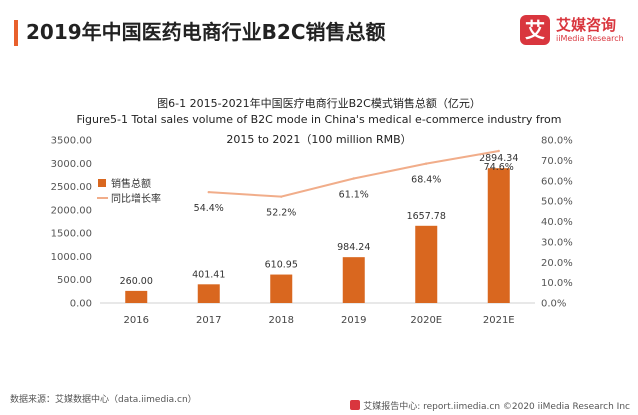  Describe the element at coordinates (208, 293) in the screenshot. I see `bar-2017` at that location.